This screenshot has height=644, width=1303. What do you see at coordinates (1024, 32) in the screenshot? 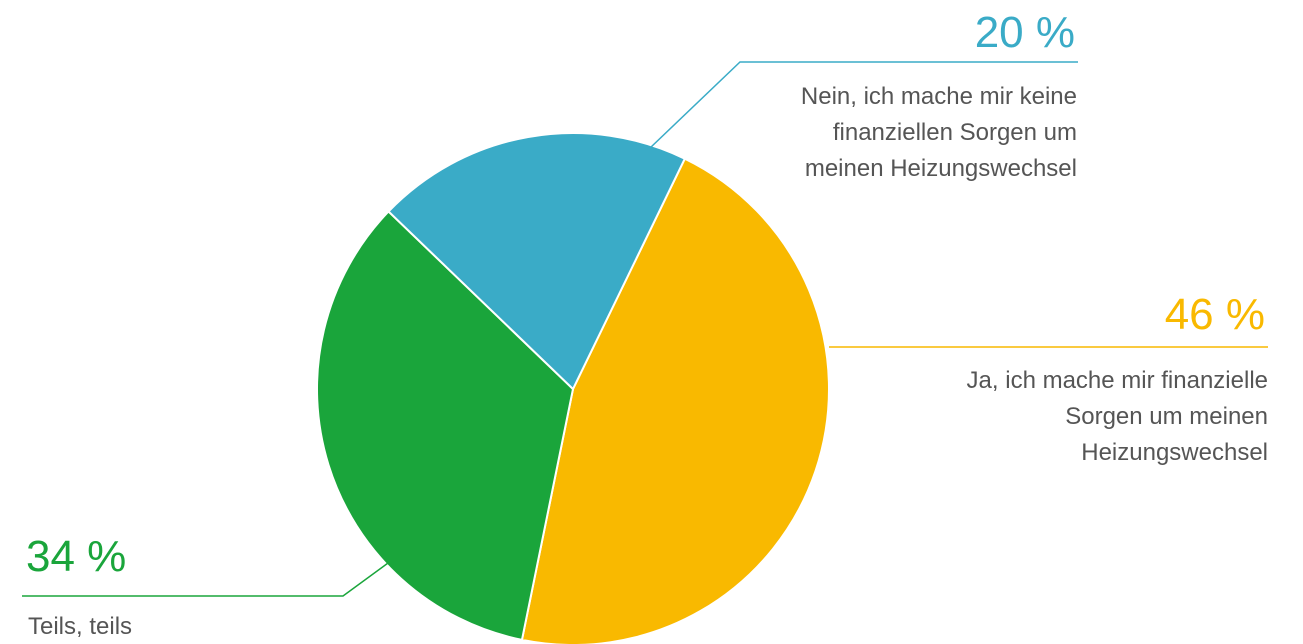
I see `value-label: 20 %` at bounding box center [1024, 32].